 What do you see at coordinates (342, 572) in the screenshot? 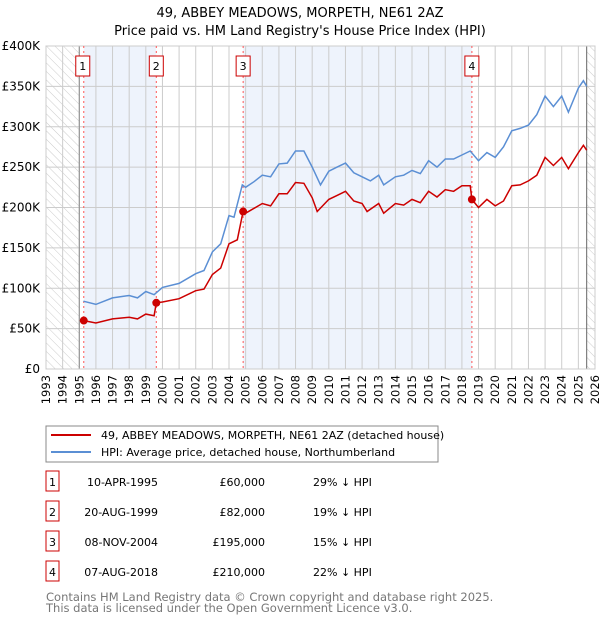
I see `sale-row-hpi: 22% ↓ HPI` at bounding box center [342, 572].